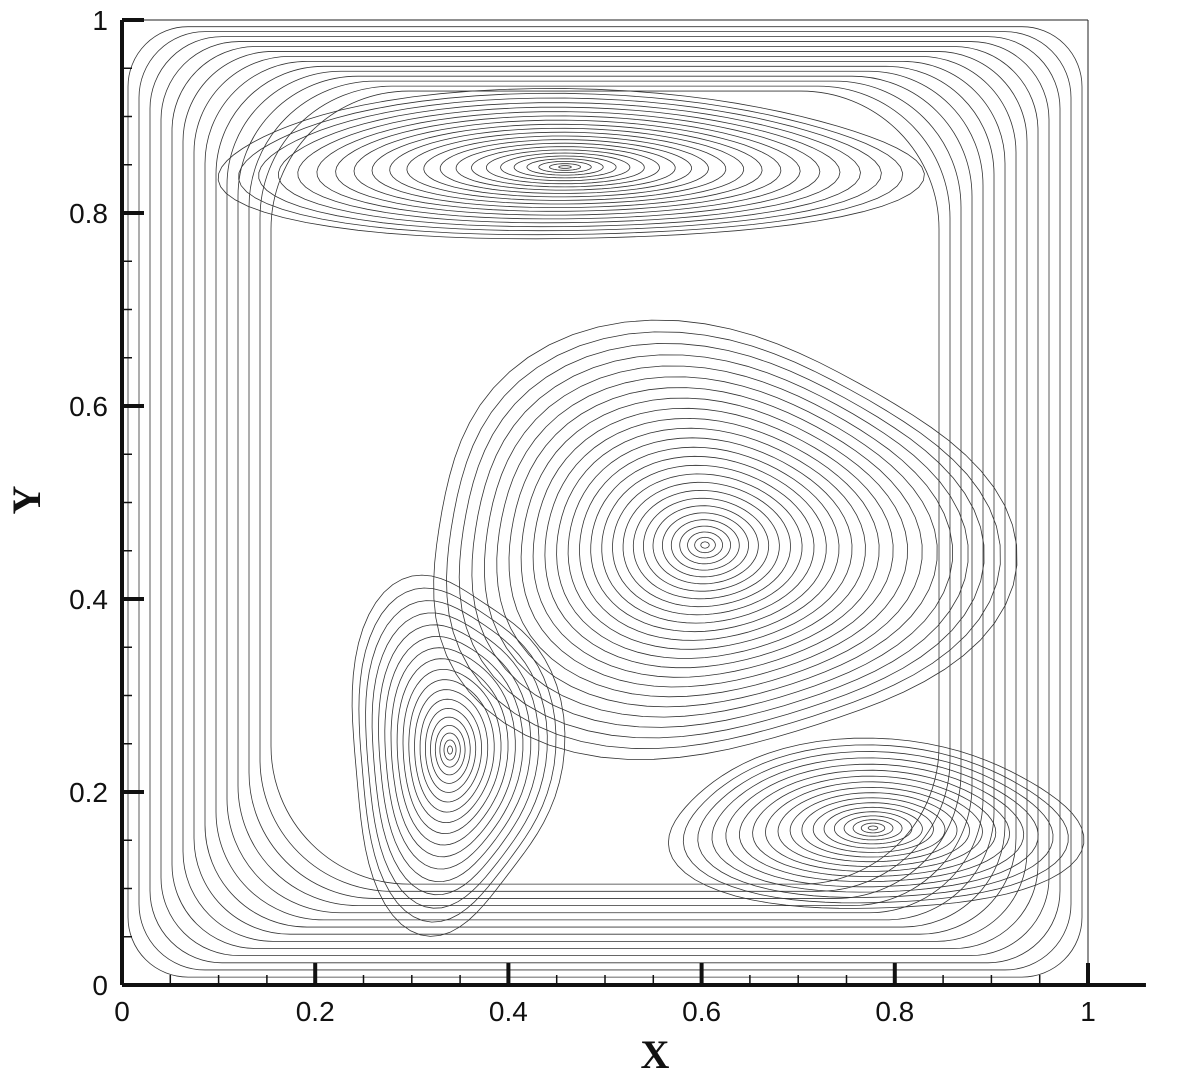 The image size is (1192, 1092). Describe the element at coordinates (122, 1011) in the screenshot. I see `x-tick-label: 0` at that location.